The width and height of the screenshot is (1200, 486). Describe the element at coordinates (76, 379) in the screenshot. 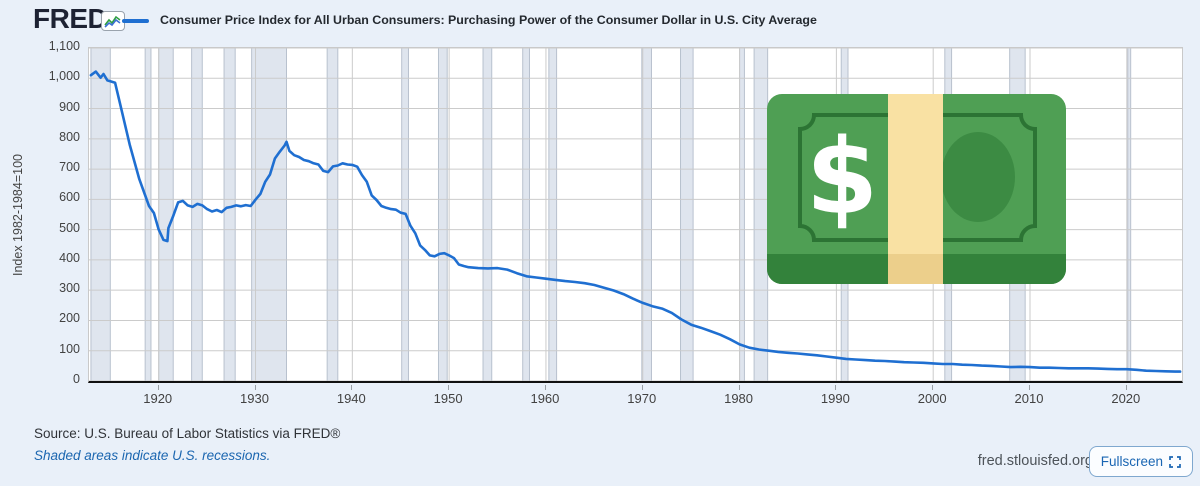

I see `y-tick-label: 0` at that location.